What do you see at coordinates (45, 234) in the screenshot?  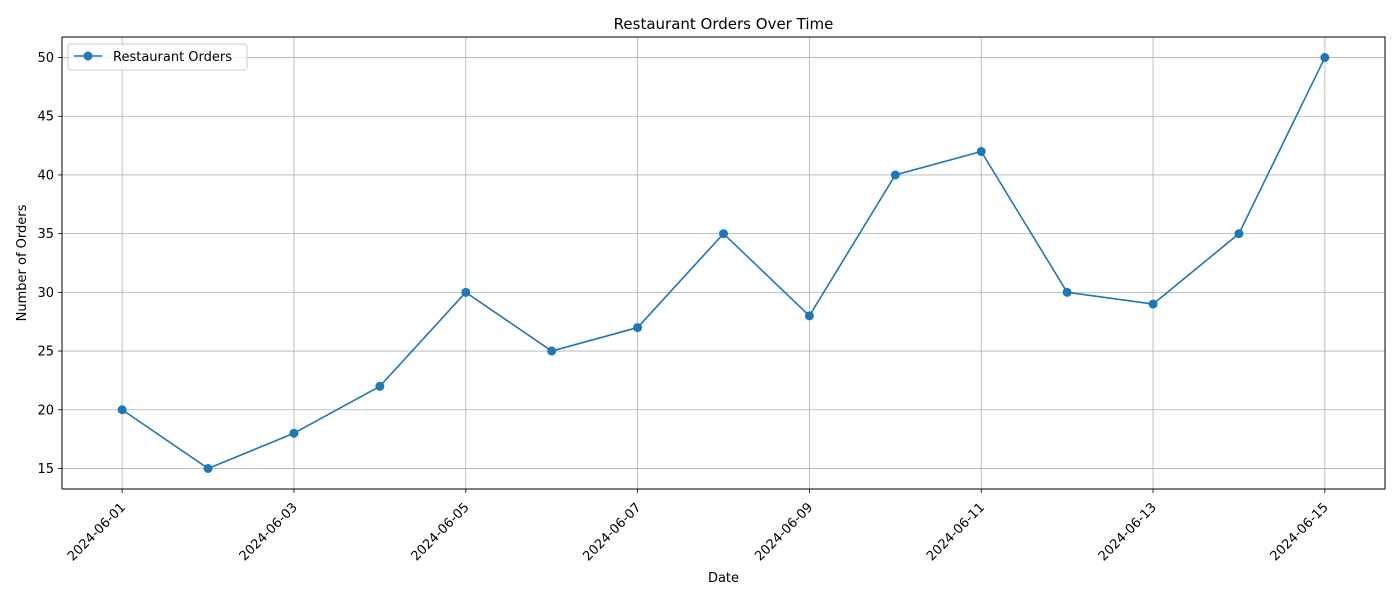 I see `y-tick-label: 35` at bounding box center [45, 234].